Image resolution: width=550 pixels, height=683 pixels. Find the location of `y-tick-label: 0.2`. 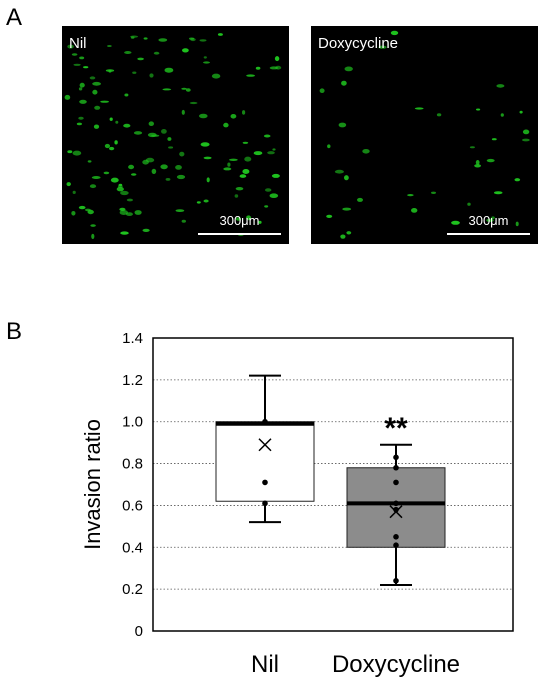

y-tick-label: 0.2 is located at coordinates (132, 589).